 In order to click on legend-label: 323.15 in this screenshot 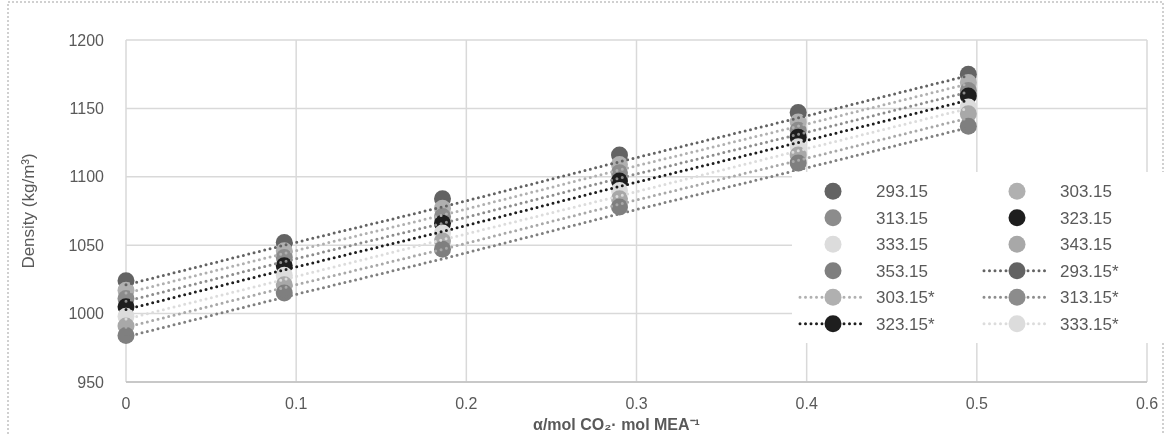, I will do `click(1086, 218)`.